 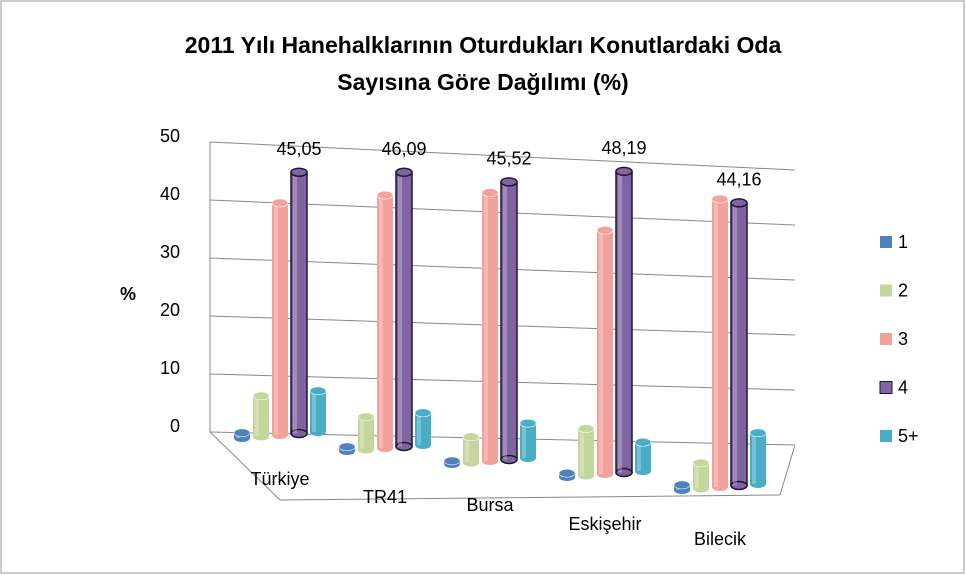 What do you see at coordinates (170, 368) in the screenshot?
I see `y-tick-label: 10` at bounding box center [170, 368].